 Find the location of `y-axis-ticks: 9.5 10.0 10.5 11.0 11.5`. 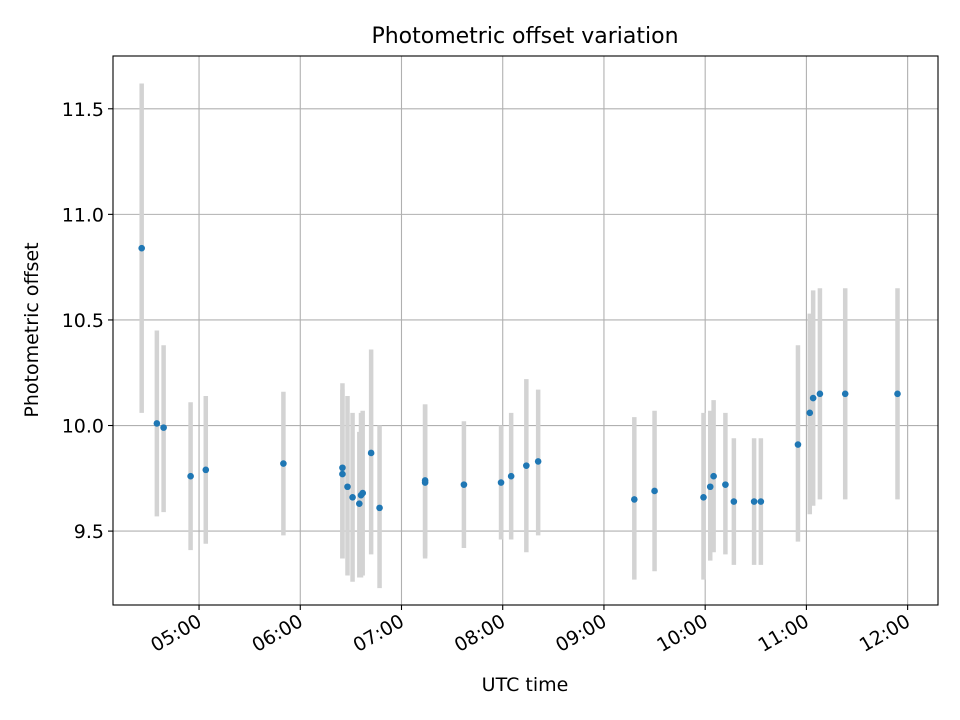

y-axis-ticks: 9.5 10.0 10.5 11.0 11.5 is located at coordinates (87, 321).